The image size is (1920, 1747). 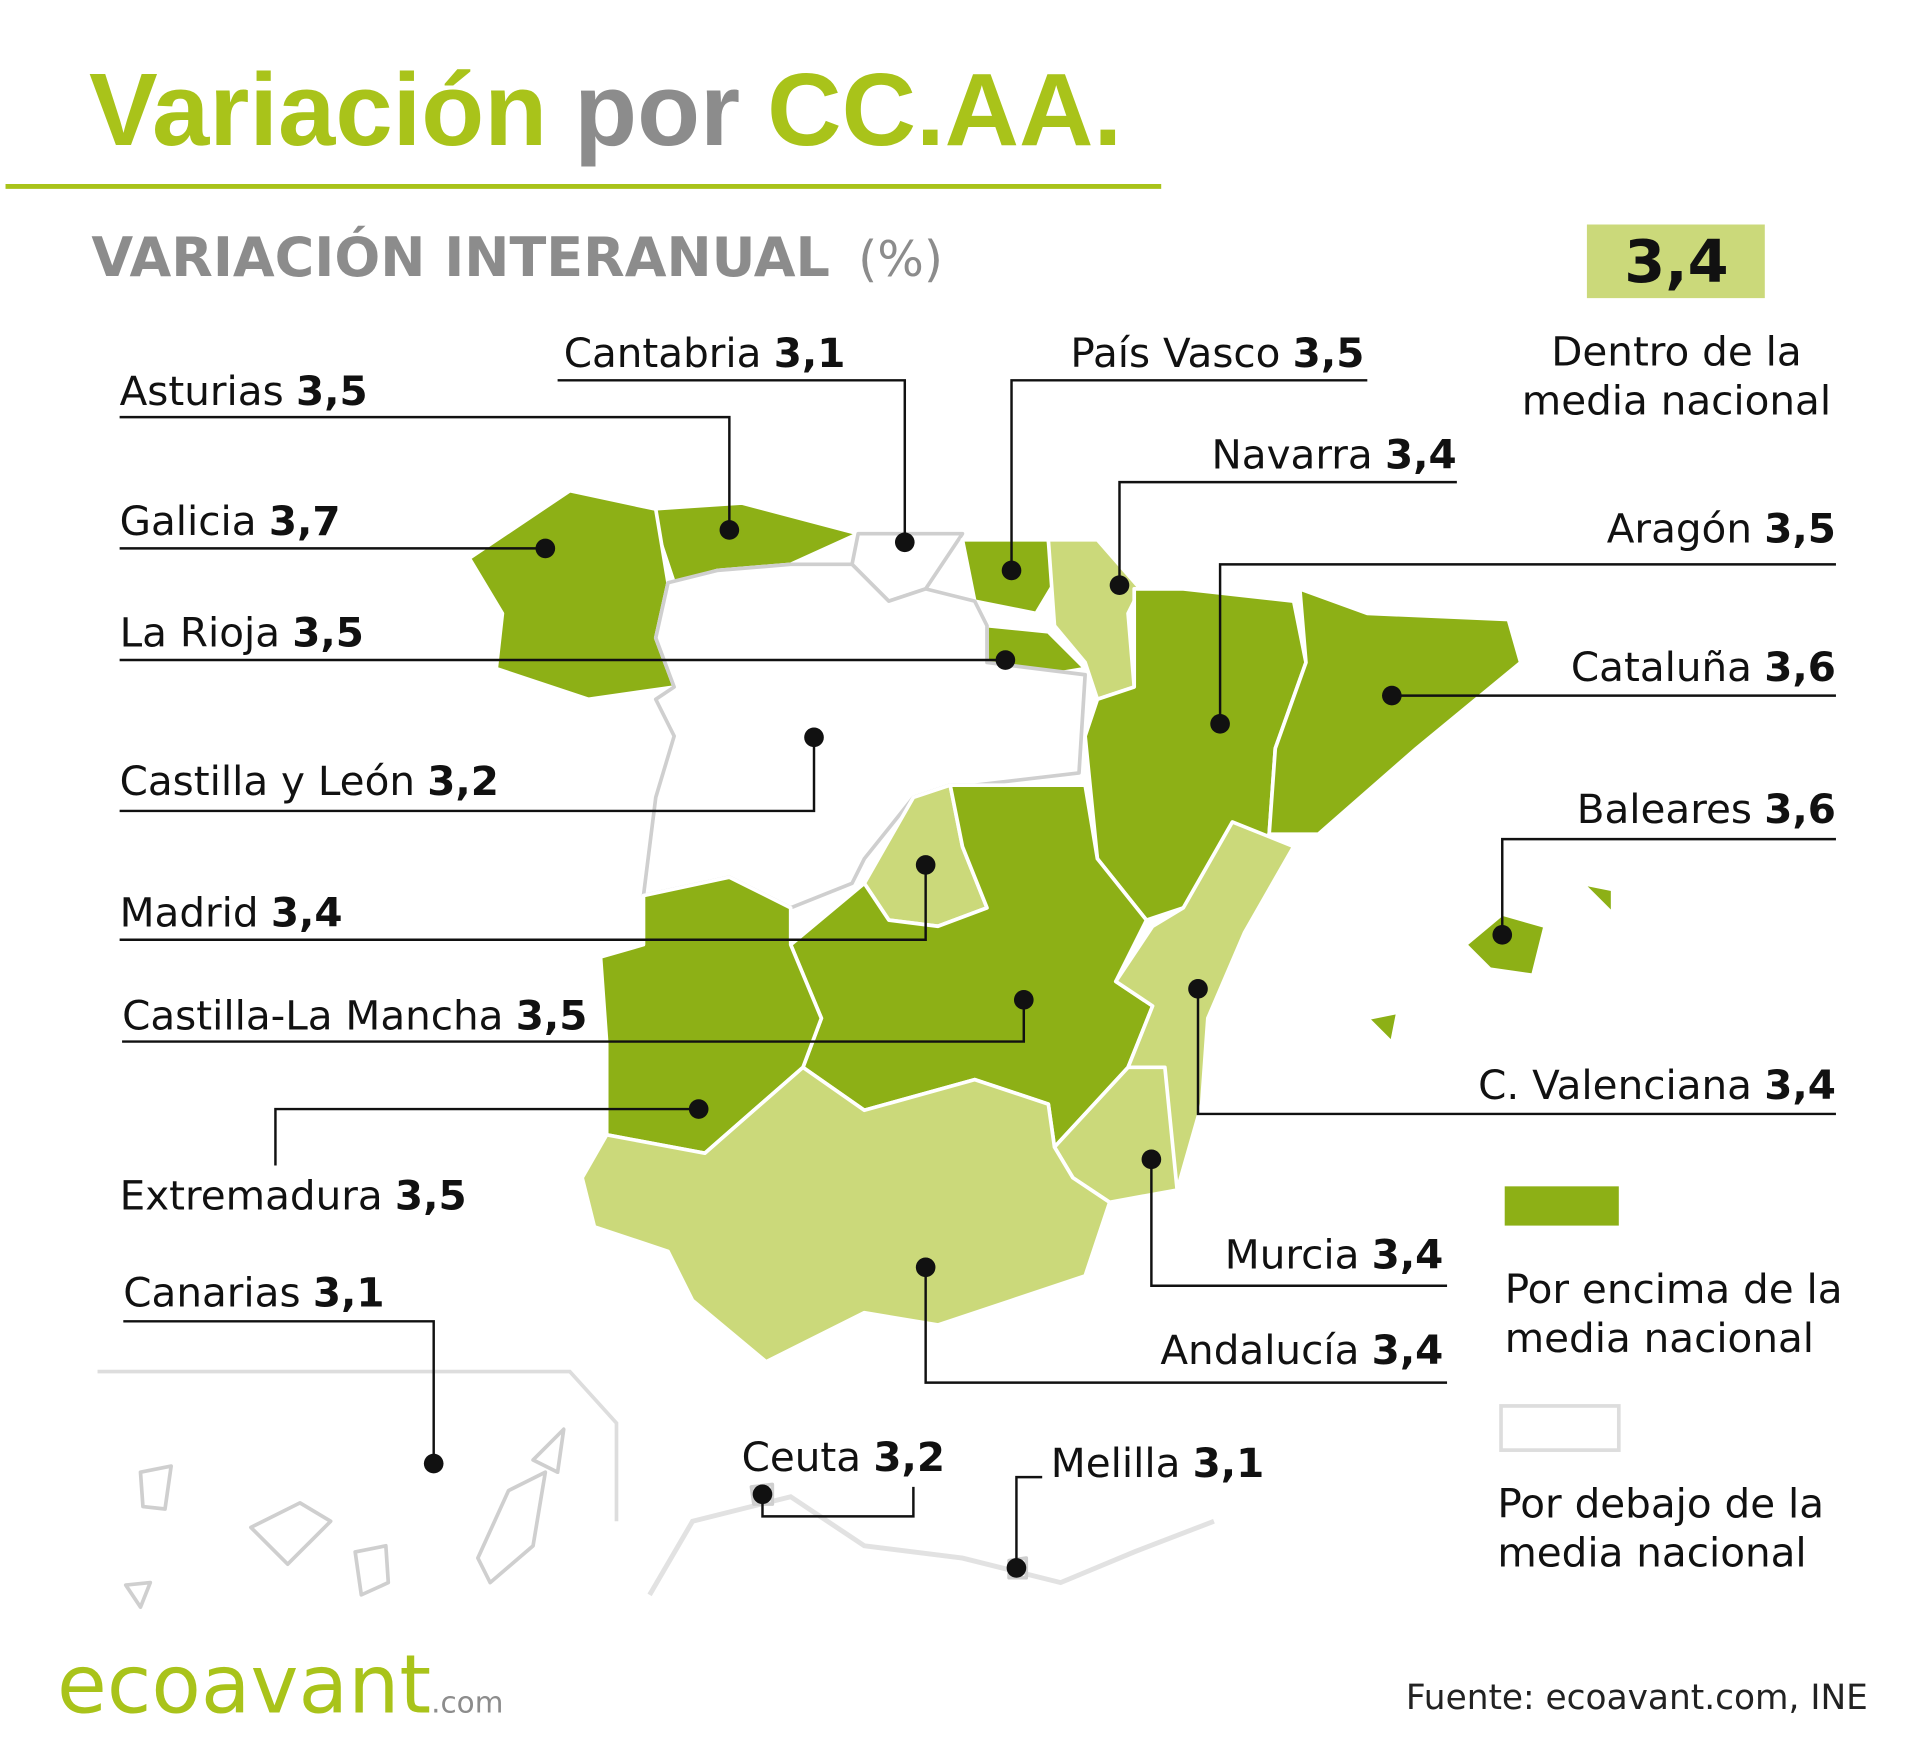 I want to click on legend-label: Por encima de la, so click(x=1674, y=1289).